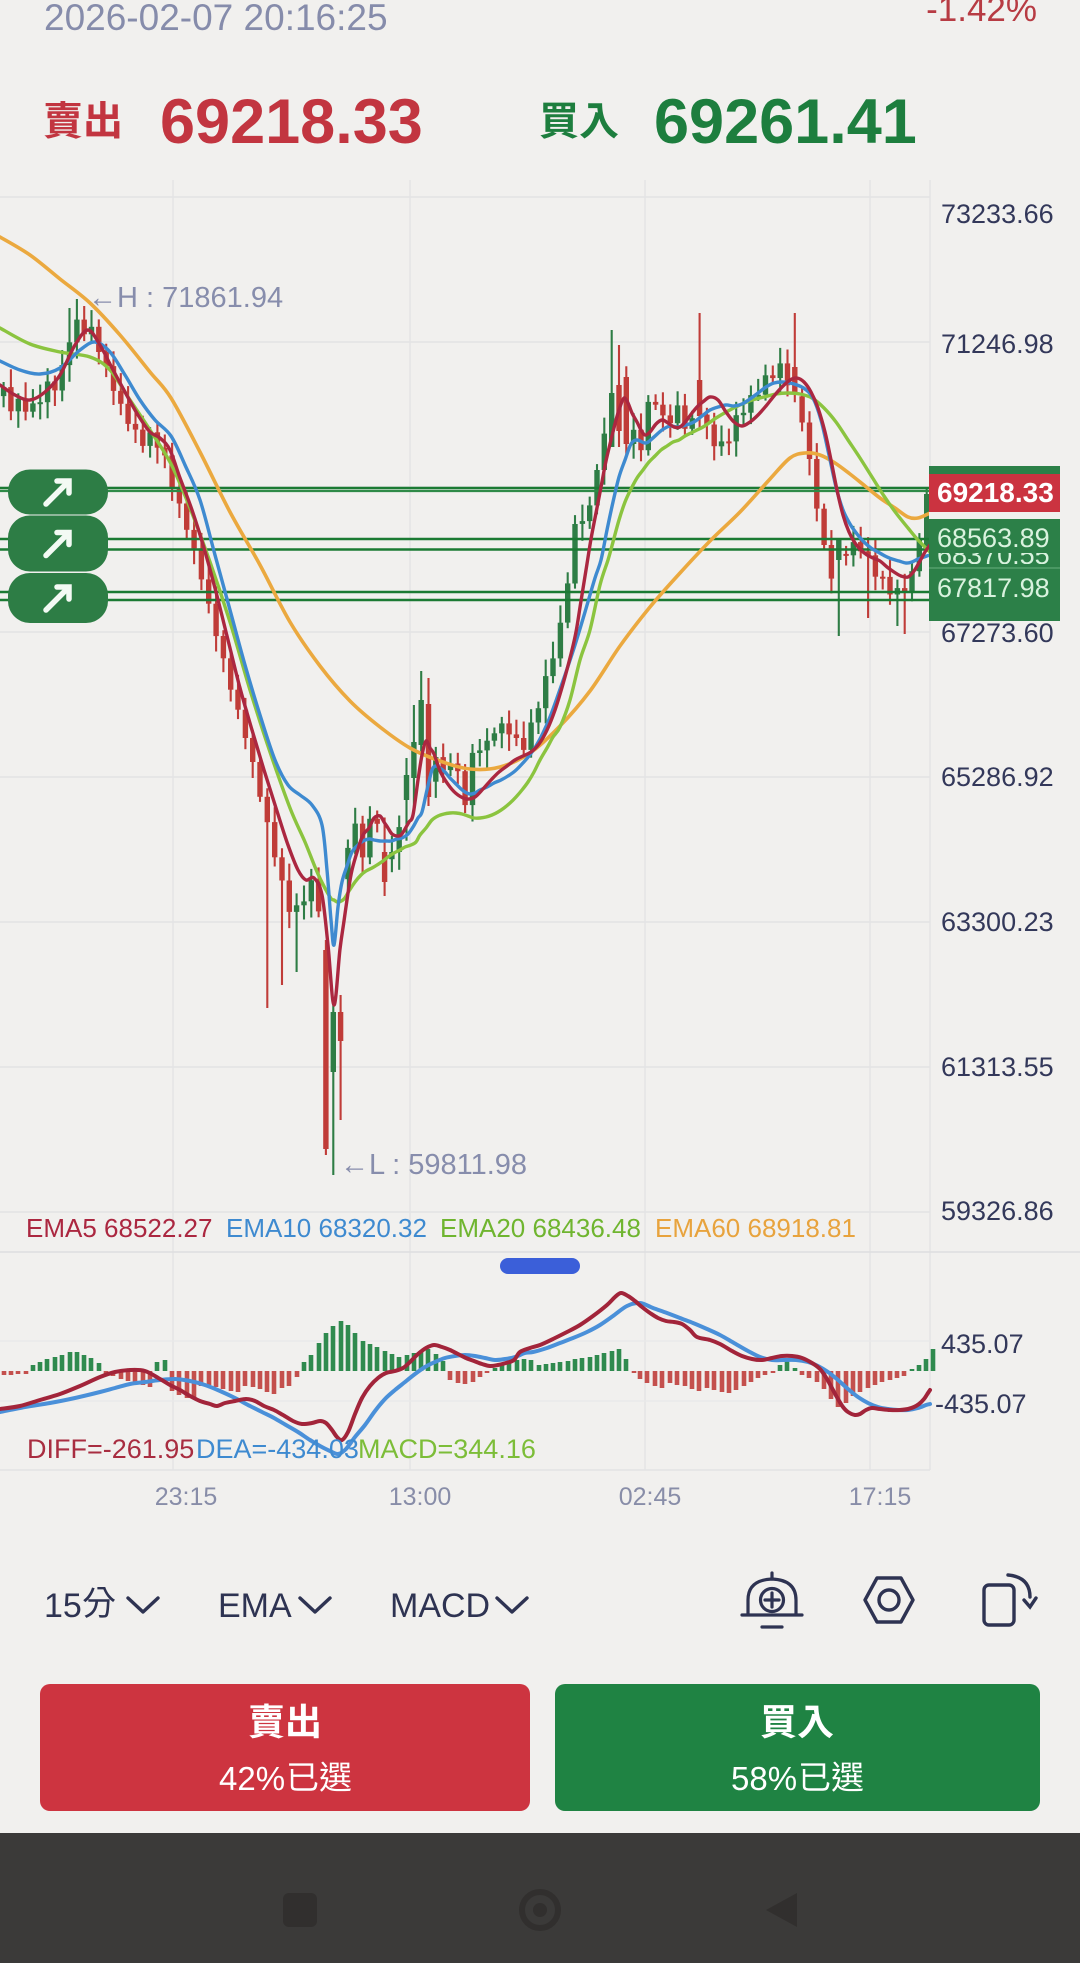 The width and height of the screenshot is (1080, 1963). What do you see at coordinates (255, 1606) in the screenshot?
I see `svg-text: EMA` at bounding box center [255, 1606].